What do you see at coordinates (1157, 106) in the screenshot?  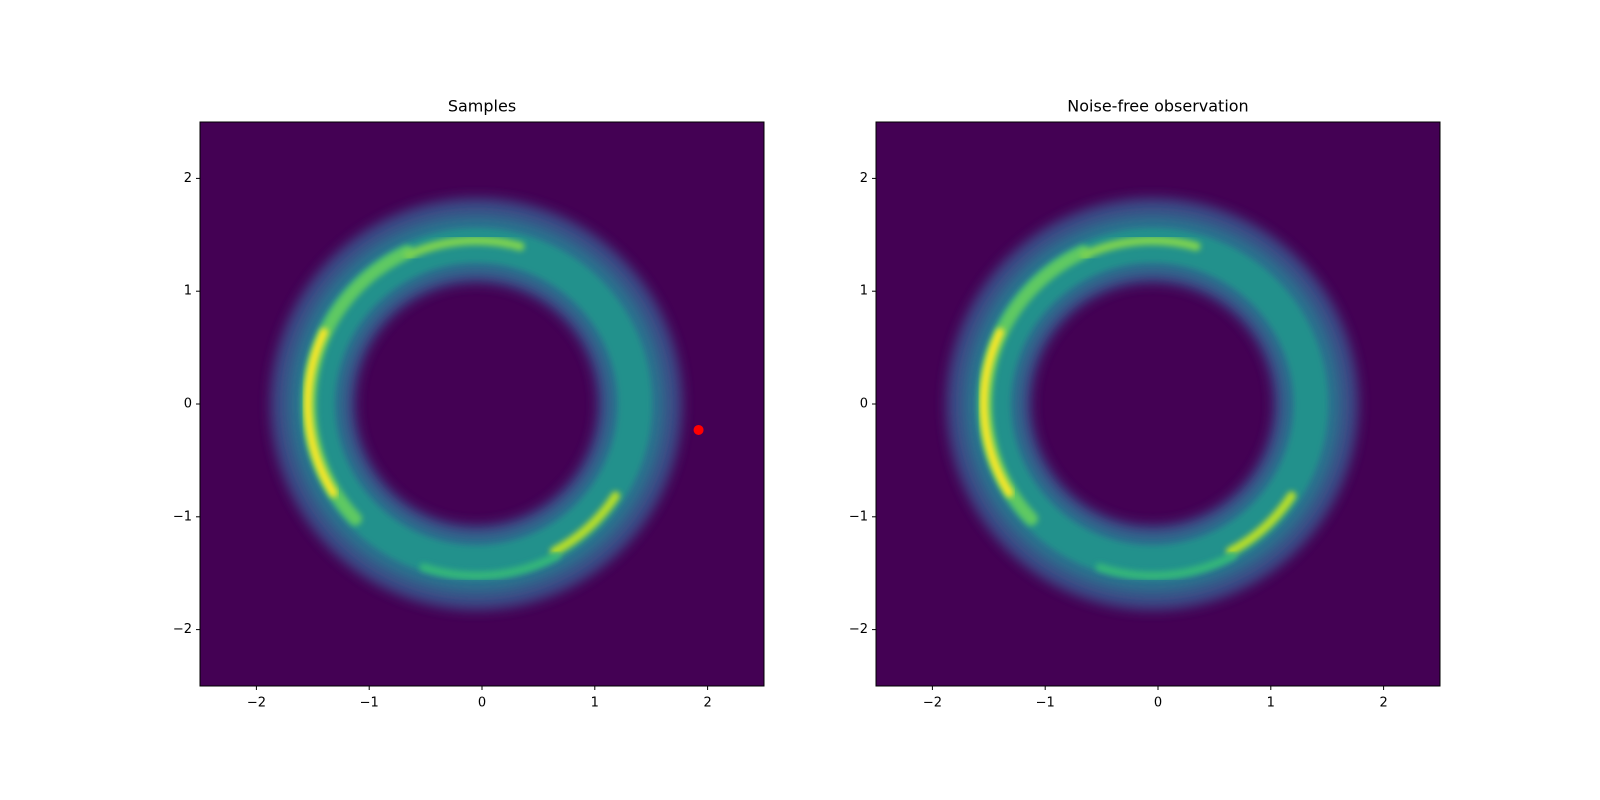 I see `chart-title: Noise-free observation` at bounding box center [1157, 106].